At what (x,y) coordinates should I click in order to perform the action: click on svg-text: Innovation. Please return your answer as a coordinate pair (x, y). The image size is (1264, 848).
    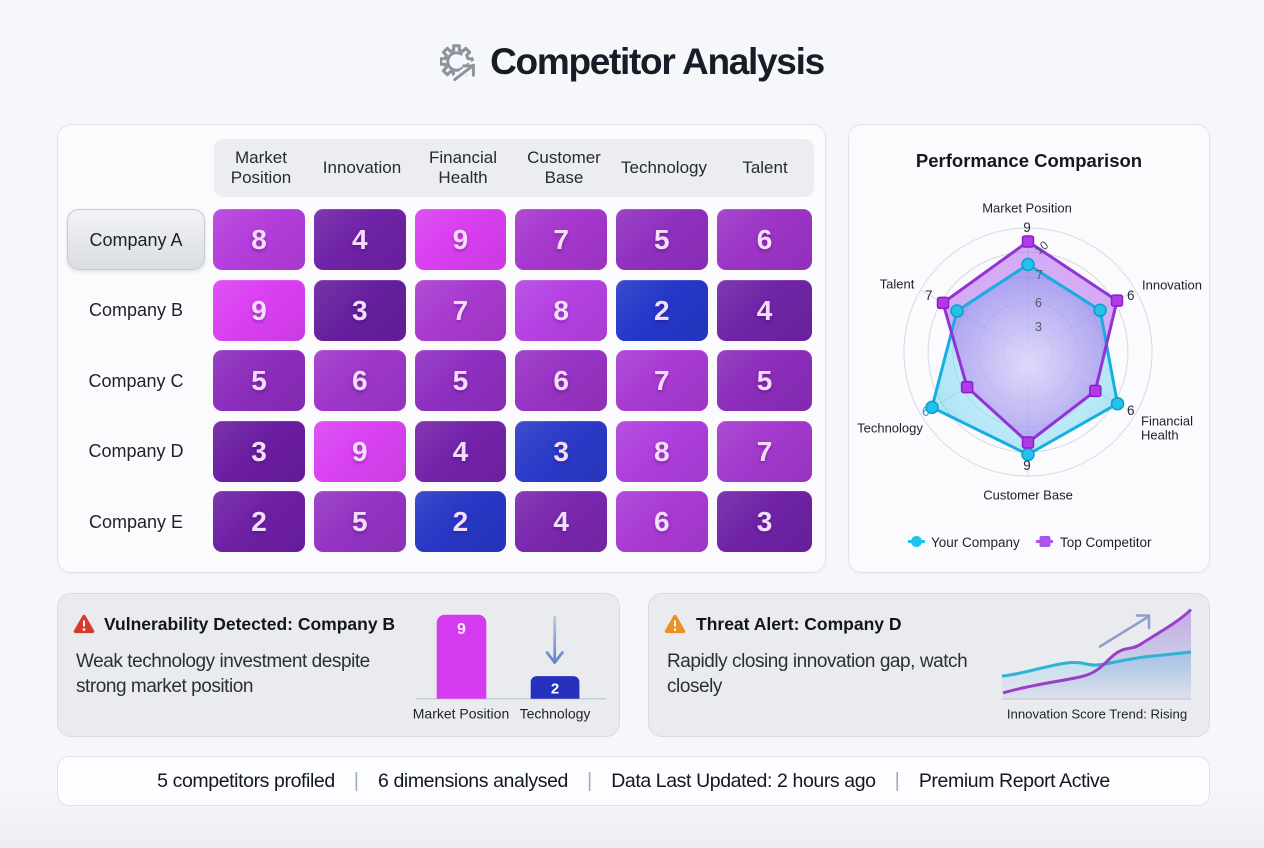
    Looking at the image, I should click on (1172, 285).